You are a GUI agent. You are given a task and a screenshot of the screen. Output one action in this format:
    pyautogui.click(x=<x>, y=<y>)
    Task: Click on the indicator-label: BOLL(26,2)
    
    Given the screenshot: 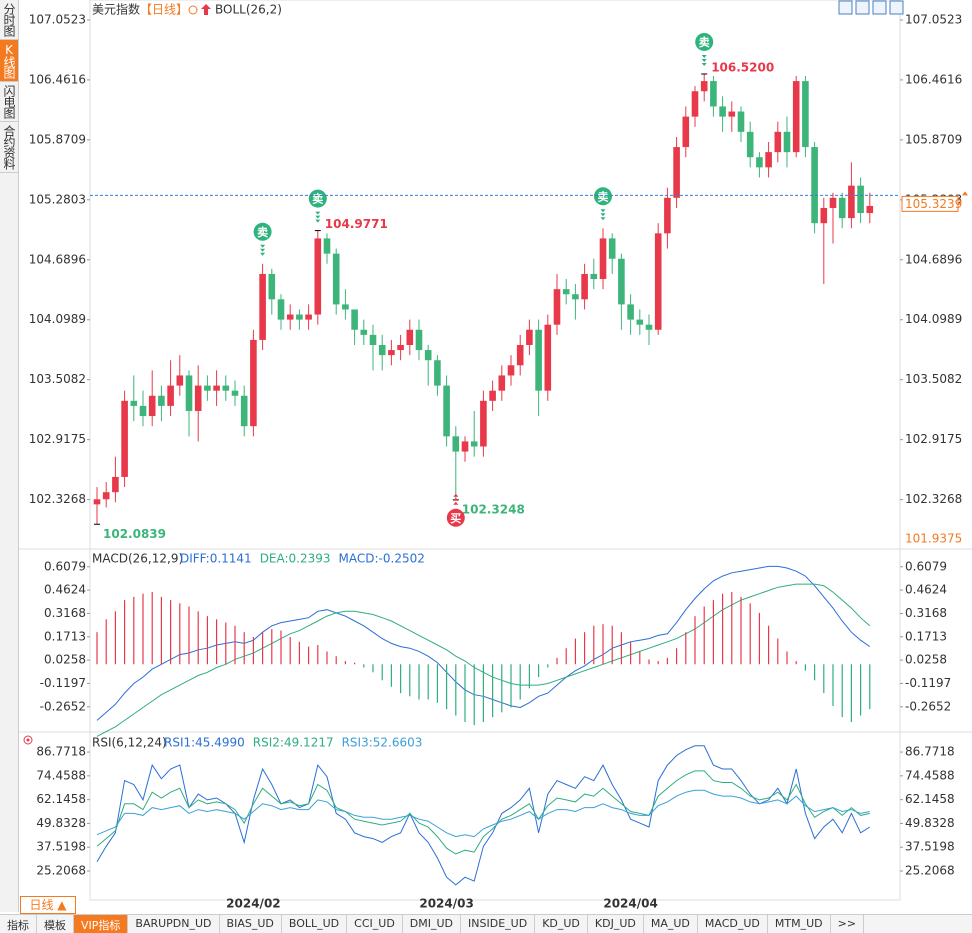 What is the action you would take?
    pyautogui.click(x=248, y=10)
    